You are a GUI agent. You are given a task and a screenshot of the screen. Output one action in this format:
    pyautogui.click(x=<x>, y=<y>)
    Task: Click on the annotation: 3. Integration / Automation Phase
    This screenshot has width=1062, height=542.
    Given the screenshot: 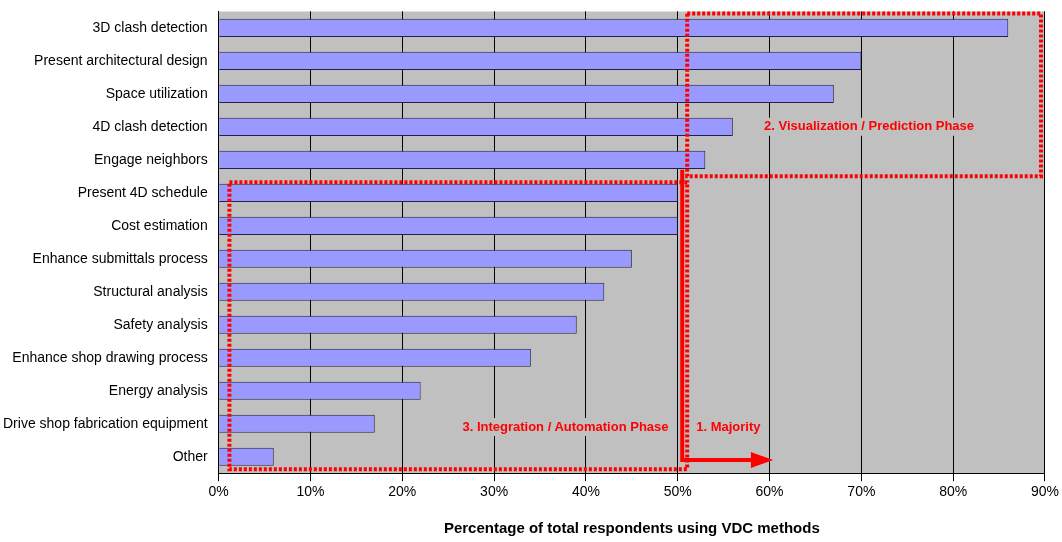 What is the action you would take?
    pyautogui.click(x=565, y=426)
    